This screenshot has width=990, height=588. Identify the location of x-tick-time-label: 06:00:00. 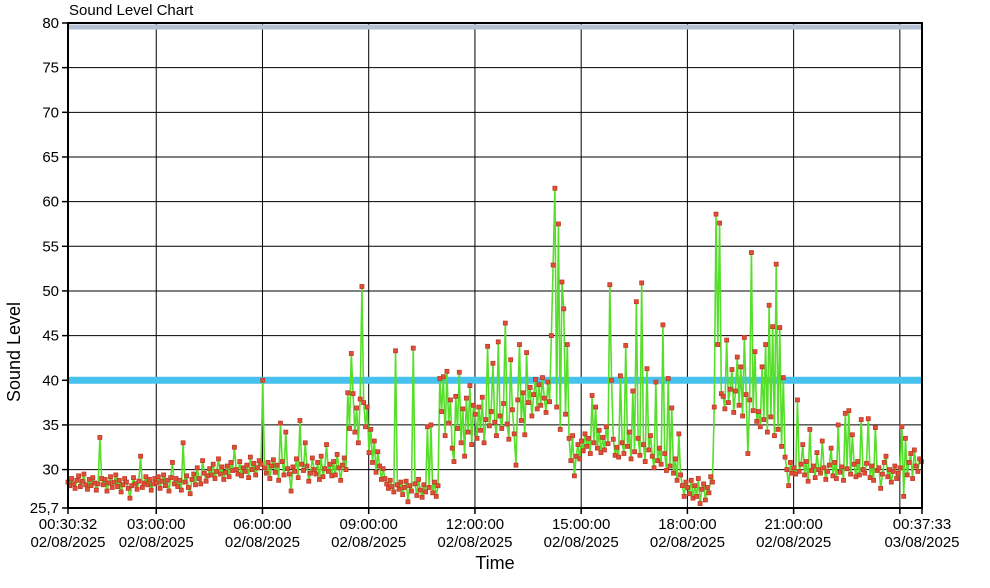
(262, 524).